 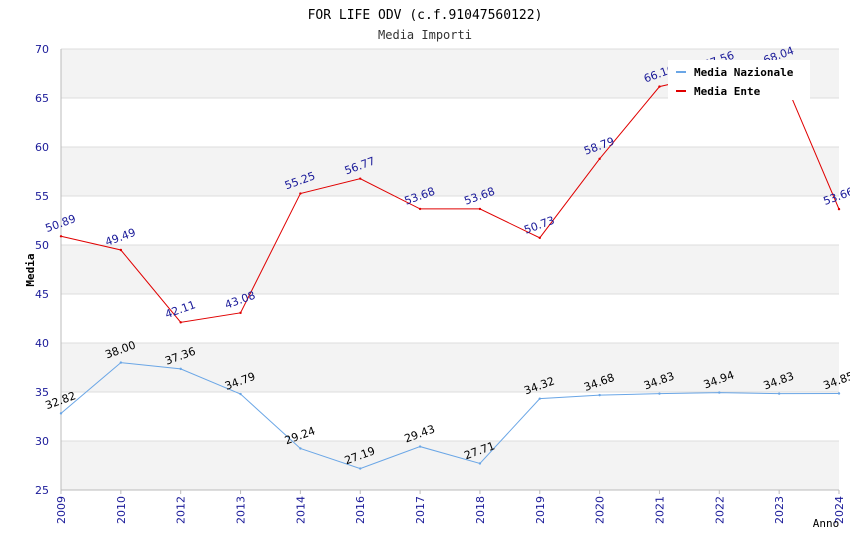 I want to click on x-tick-2020: 2020, so click(x=600, y=510).